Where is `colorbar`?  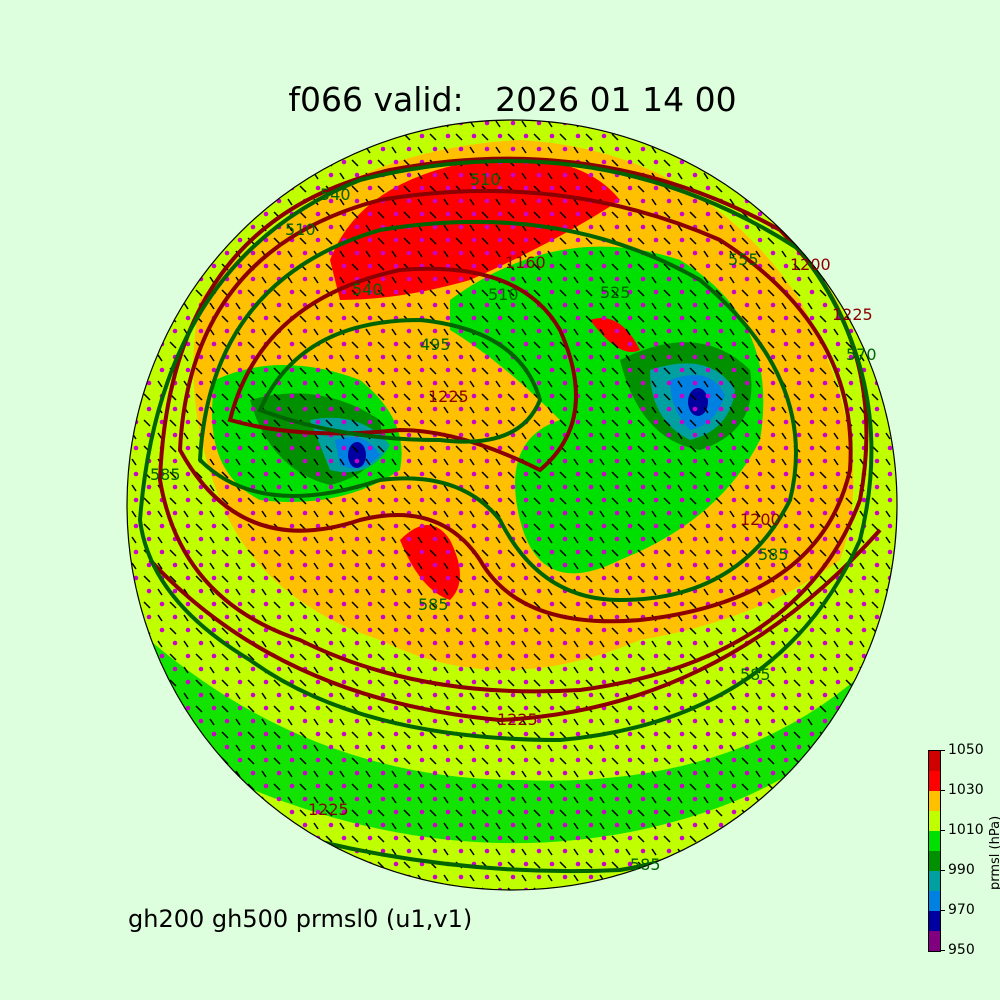
colorbar is located at coordinates (934, 851).